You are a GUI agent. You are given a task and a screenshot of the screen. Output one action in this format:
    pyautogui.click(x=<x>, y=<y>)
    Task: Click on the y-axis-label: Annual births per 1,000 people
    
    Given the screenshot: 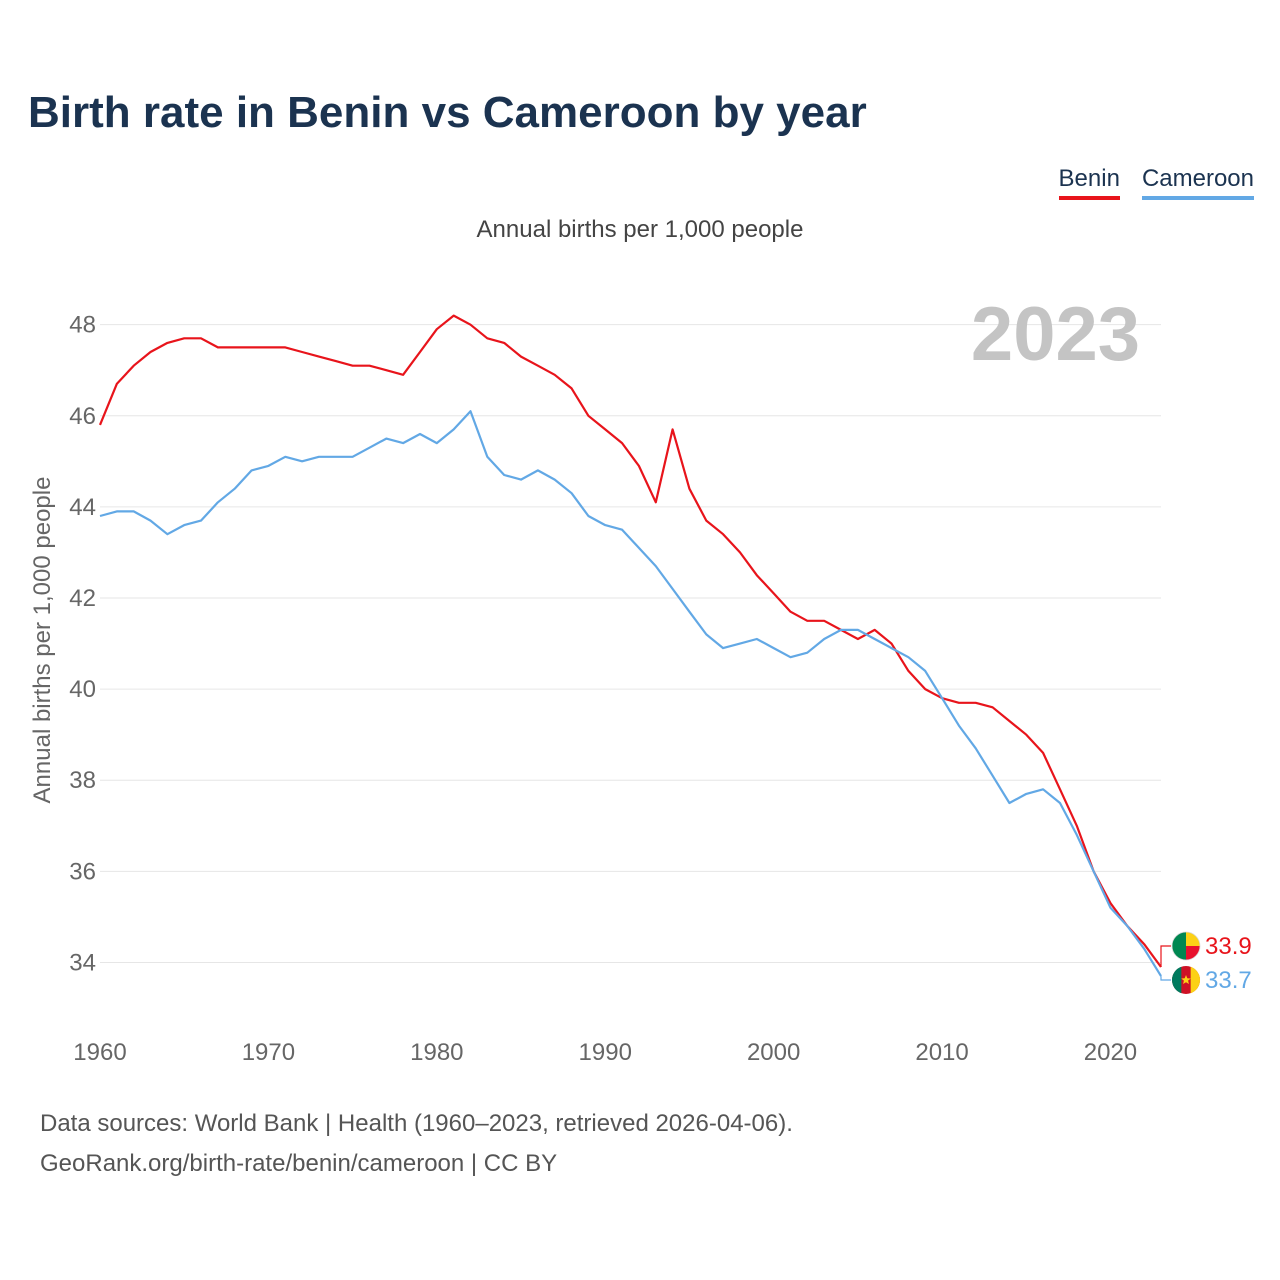 What is the action you would take?
    pyautogui.click(x=42, y=640)
    